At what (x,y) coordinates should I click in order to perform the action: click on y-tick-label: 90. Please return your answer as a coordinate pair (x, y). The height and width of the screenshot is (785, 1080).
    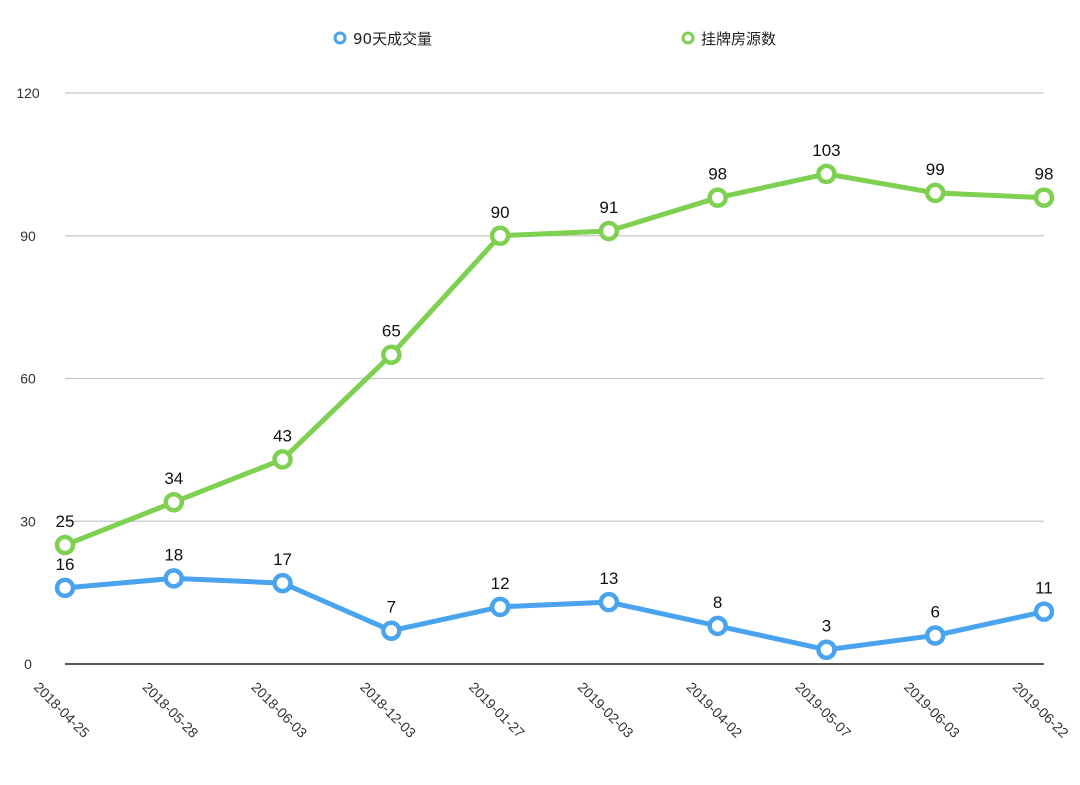
    Looking at the image, I should click on (28, 236).